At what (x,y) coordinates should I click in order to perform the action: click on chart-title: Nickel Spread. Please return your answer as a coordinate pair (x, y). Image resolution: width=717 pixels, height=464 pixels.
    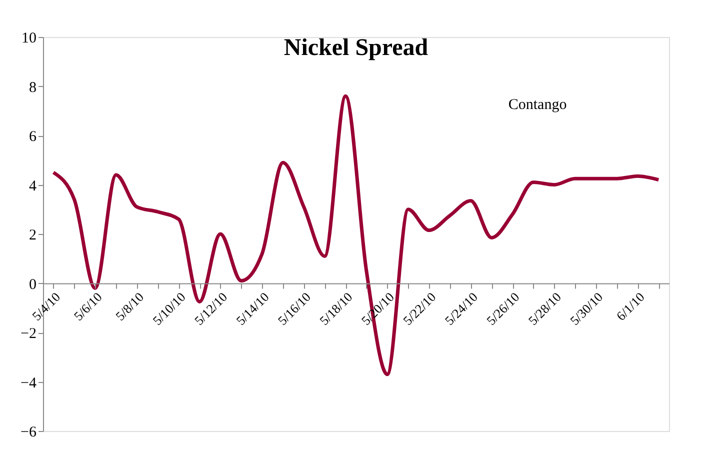
    Looking at the image, I should click on (356, 48).